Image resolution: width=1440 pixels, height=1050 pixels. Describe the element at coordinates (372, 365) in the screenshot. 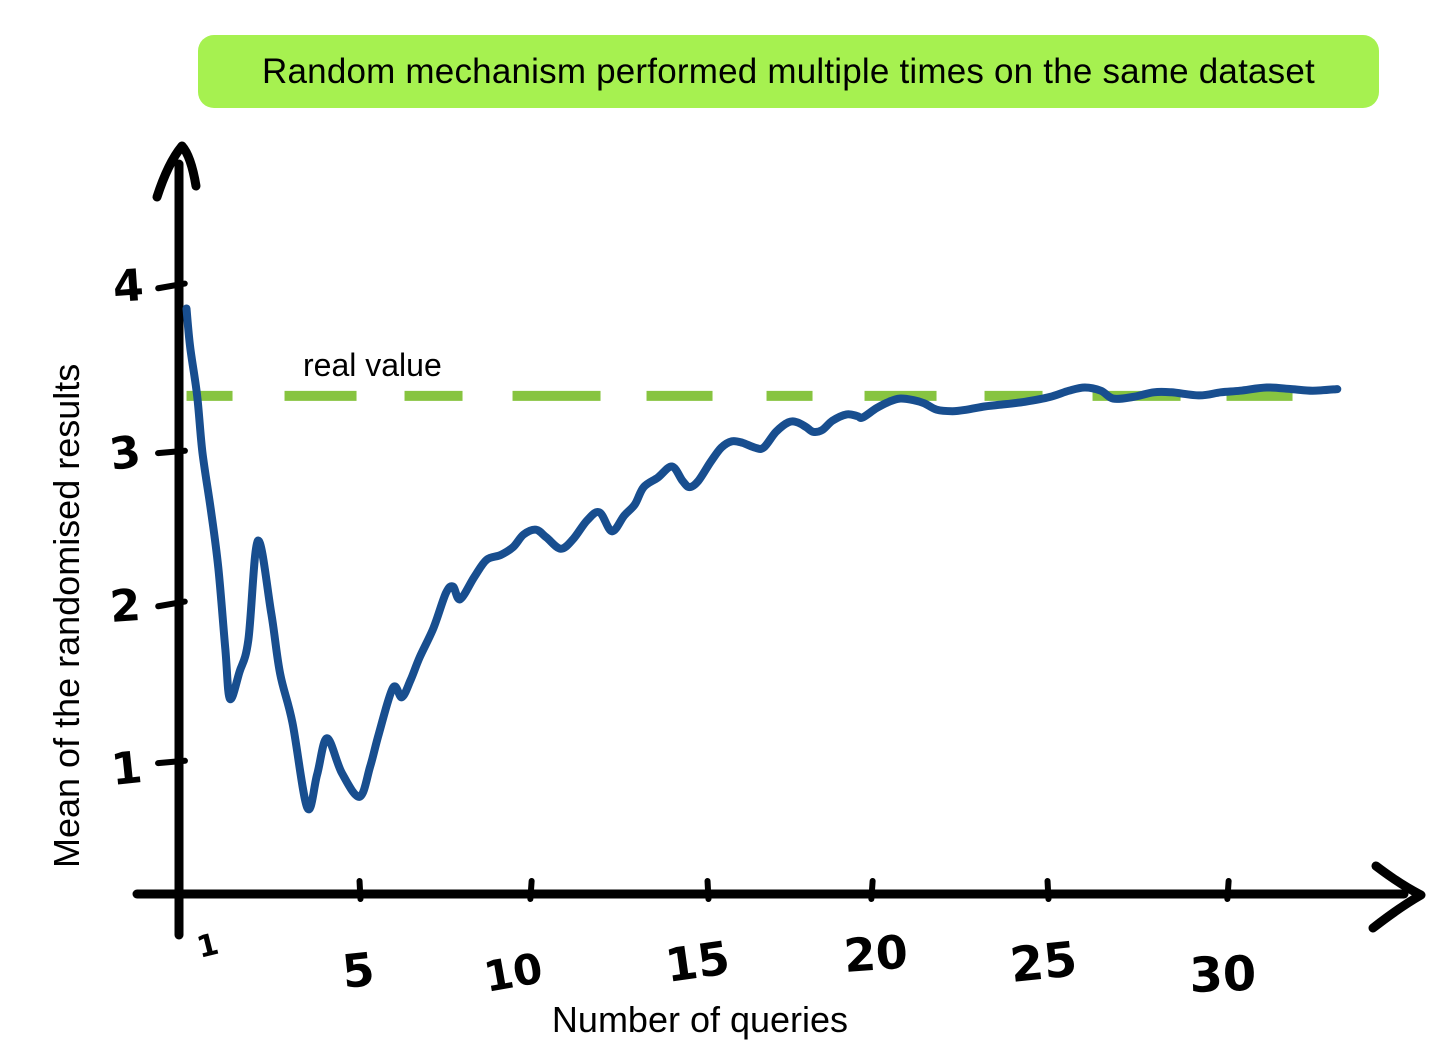

I see `real-value-label: real value` at that location.